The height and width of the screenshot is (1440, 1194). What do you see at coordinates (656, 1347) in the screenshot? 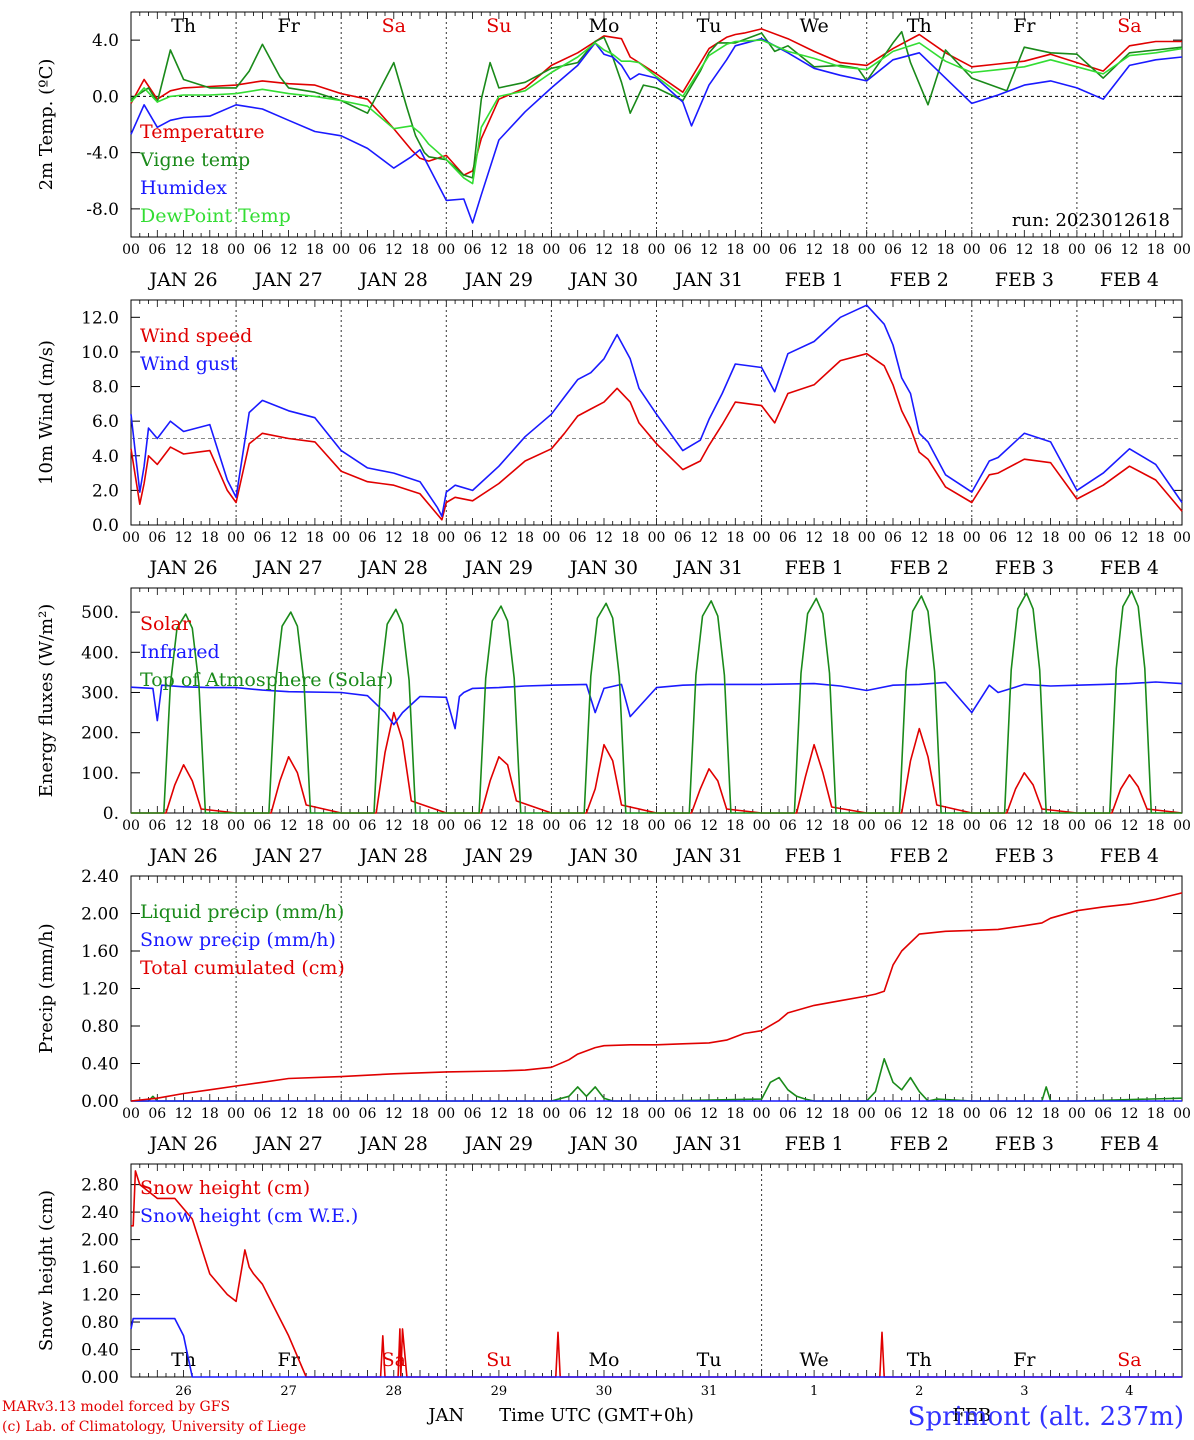
I see `series-line-blue` at bounding box center [656, 1347].